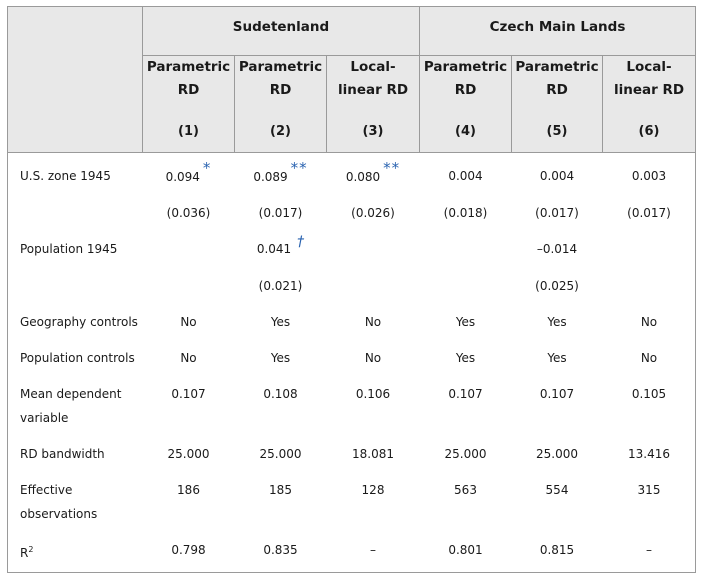 The height and width of the screenshot is (587, 705). What do you see at coordinates (649, 394) in the screenshot?
I see `value-cell: 0.105` at bounding box center [649, 394].